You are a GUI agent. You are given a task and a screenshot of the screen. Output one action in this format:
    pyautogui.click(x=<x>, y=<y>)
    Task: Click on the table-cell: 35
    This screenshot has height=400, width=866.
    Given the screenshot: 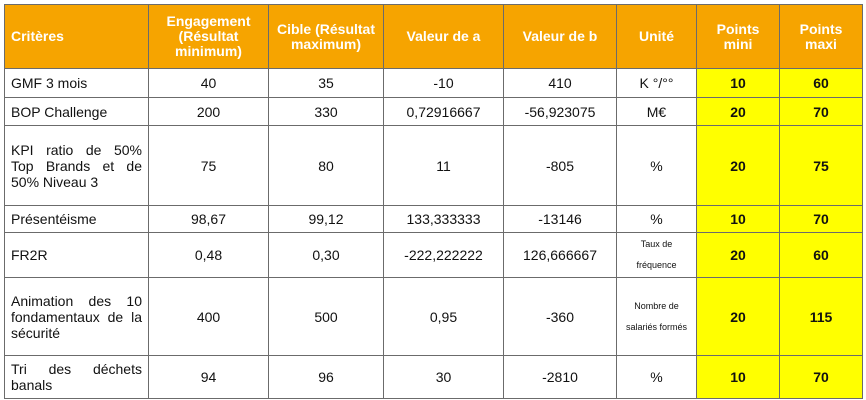 What is the action you would take?
    pyautogui.click(x=326, y=83)
    